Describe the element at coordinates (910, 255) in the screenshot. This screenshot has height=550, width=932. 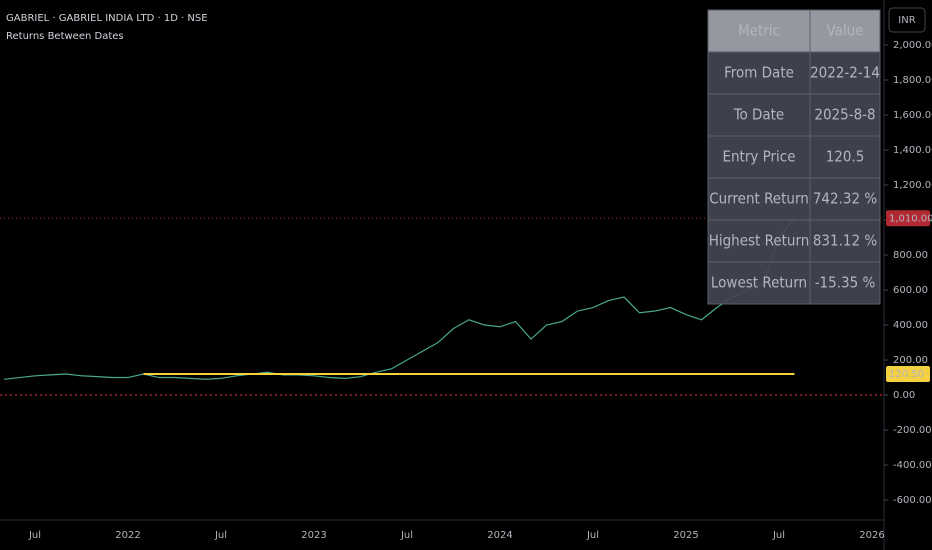
I see `y-tick-label: 800.00` at that location.